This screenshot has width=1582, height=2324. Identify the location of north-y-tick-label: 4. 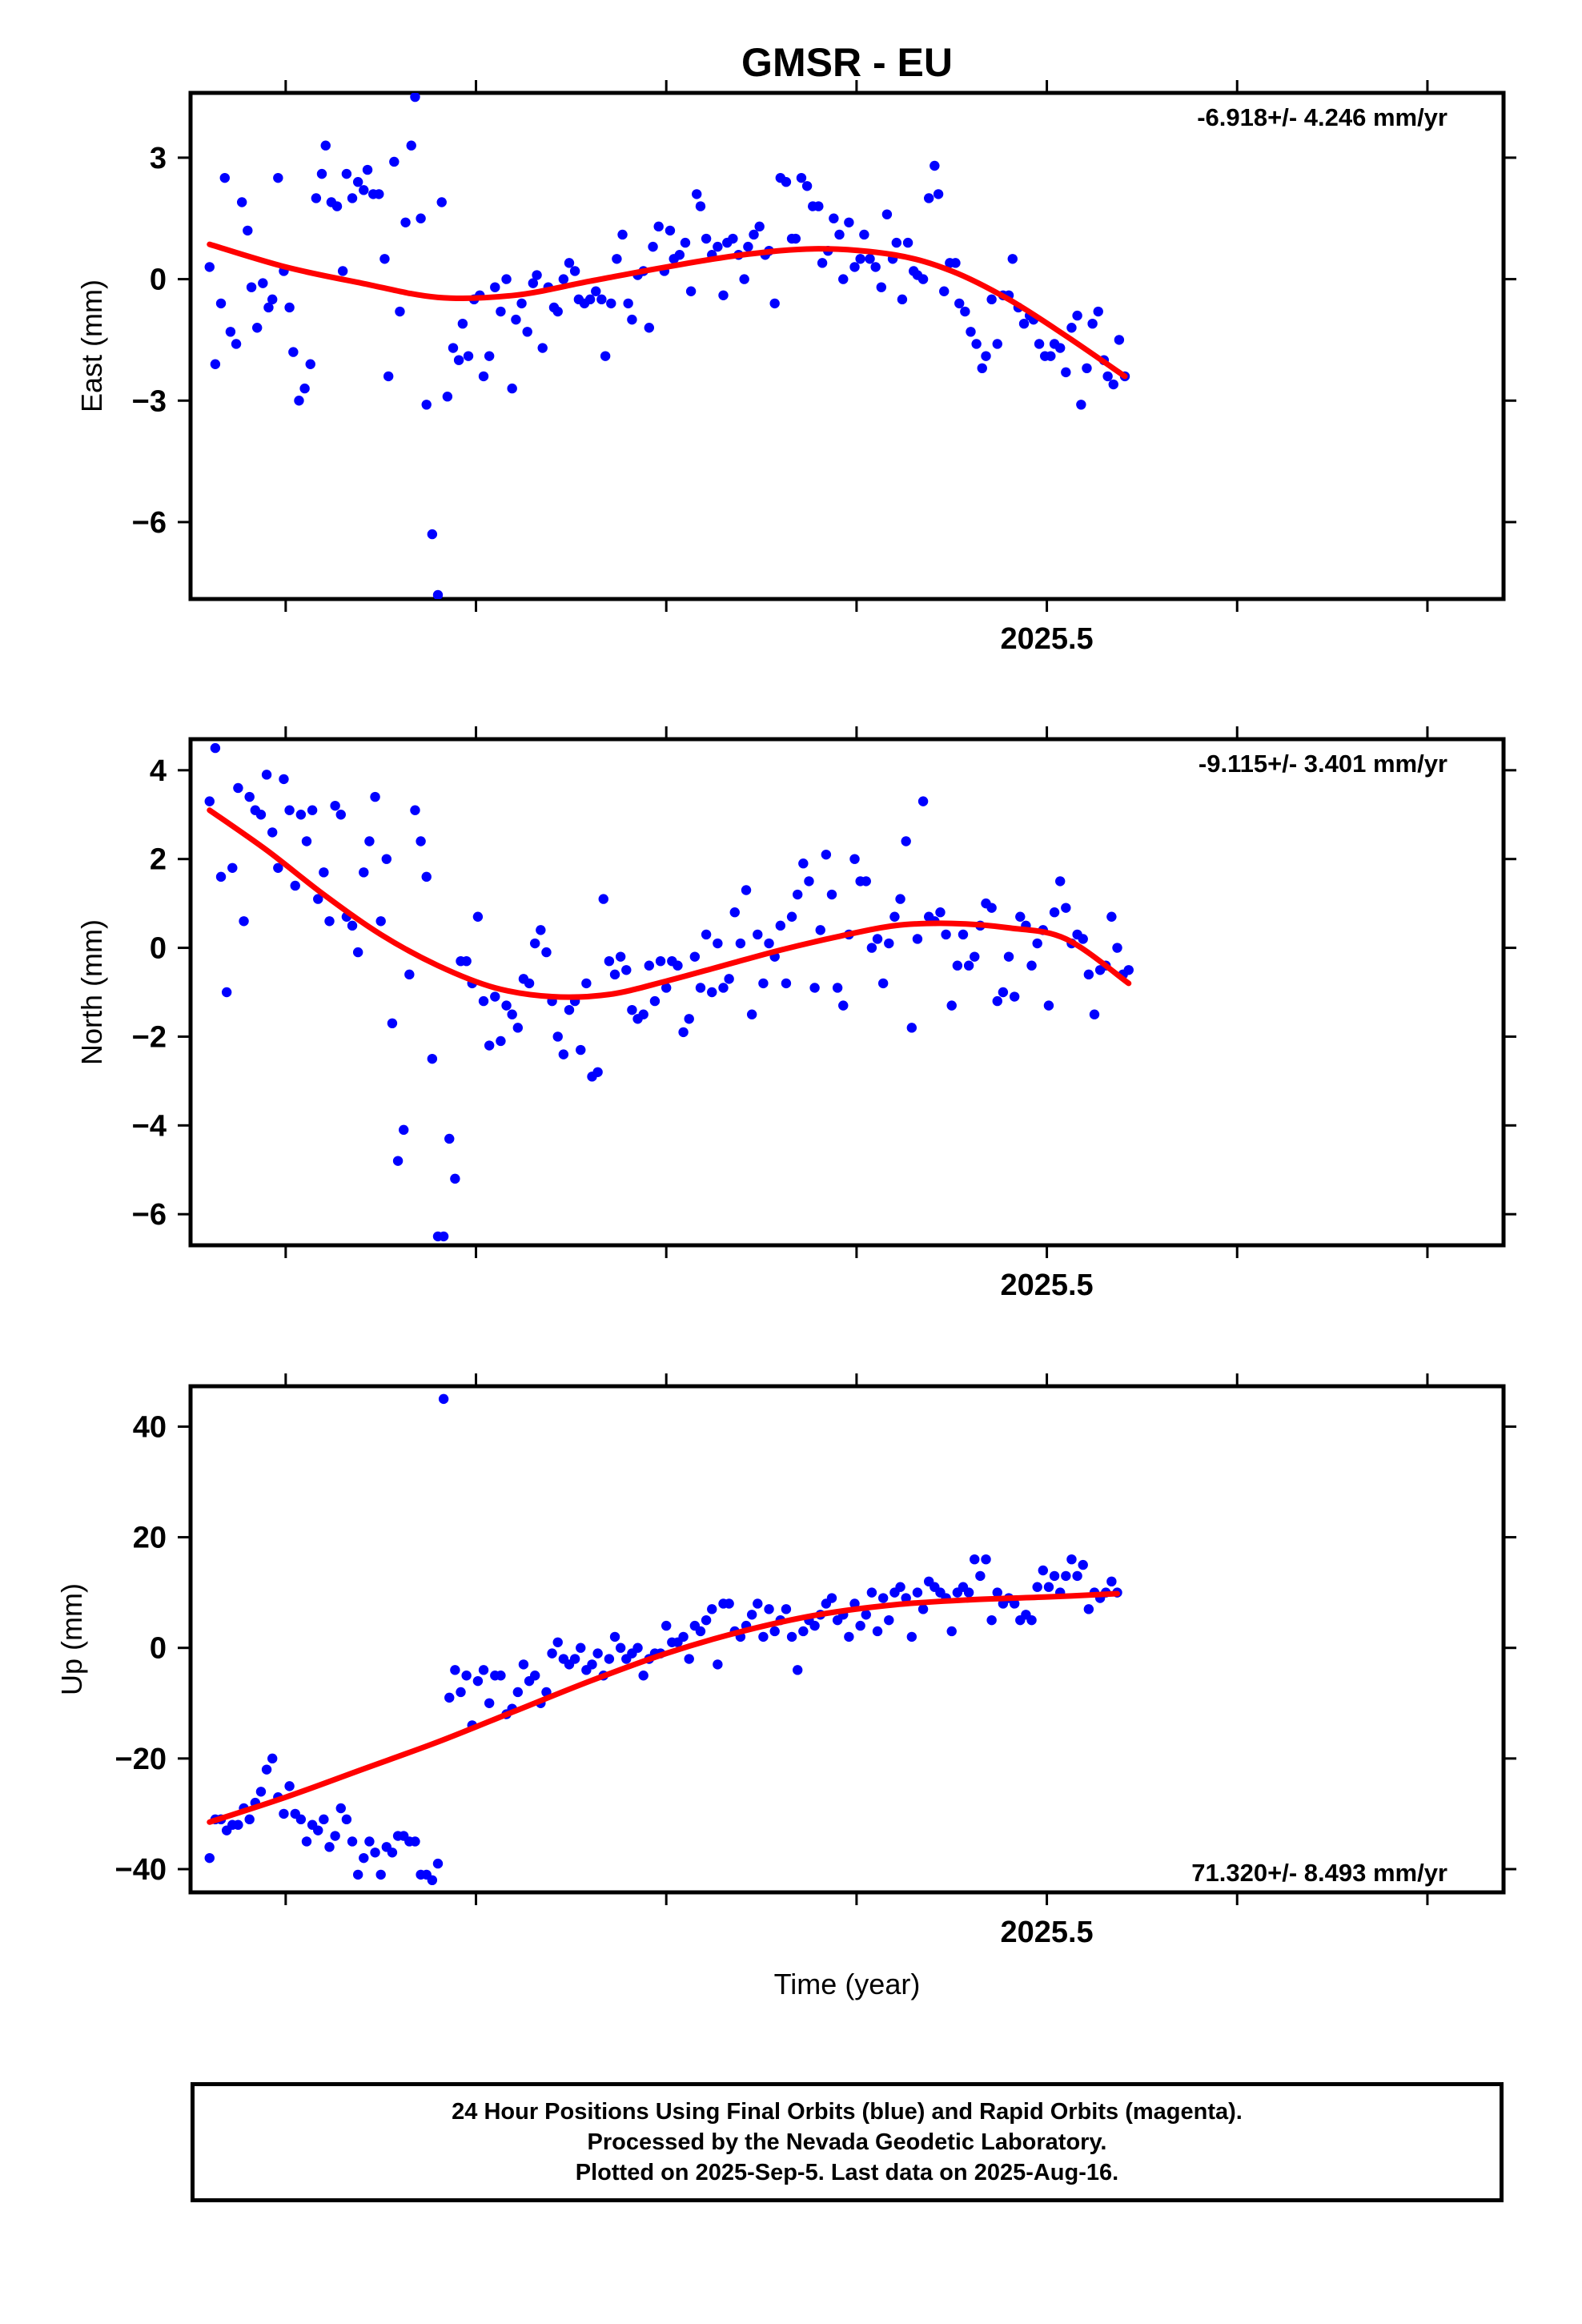
(158, 771).